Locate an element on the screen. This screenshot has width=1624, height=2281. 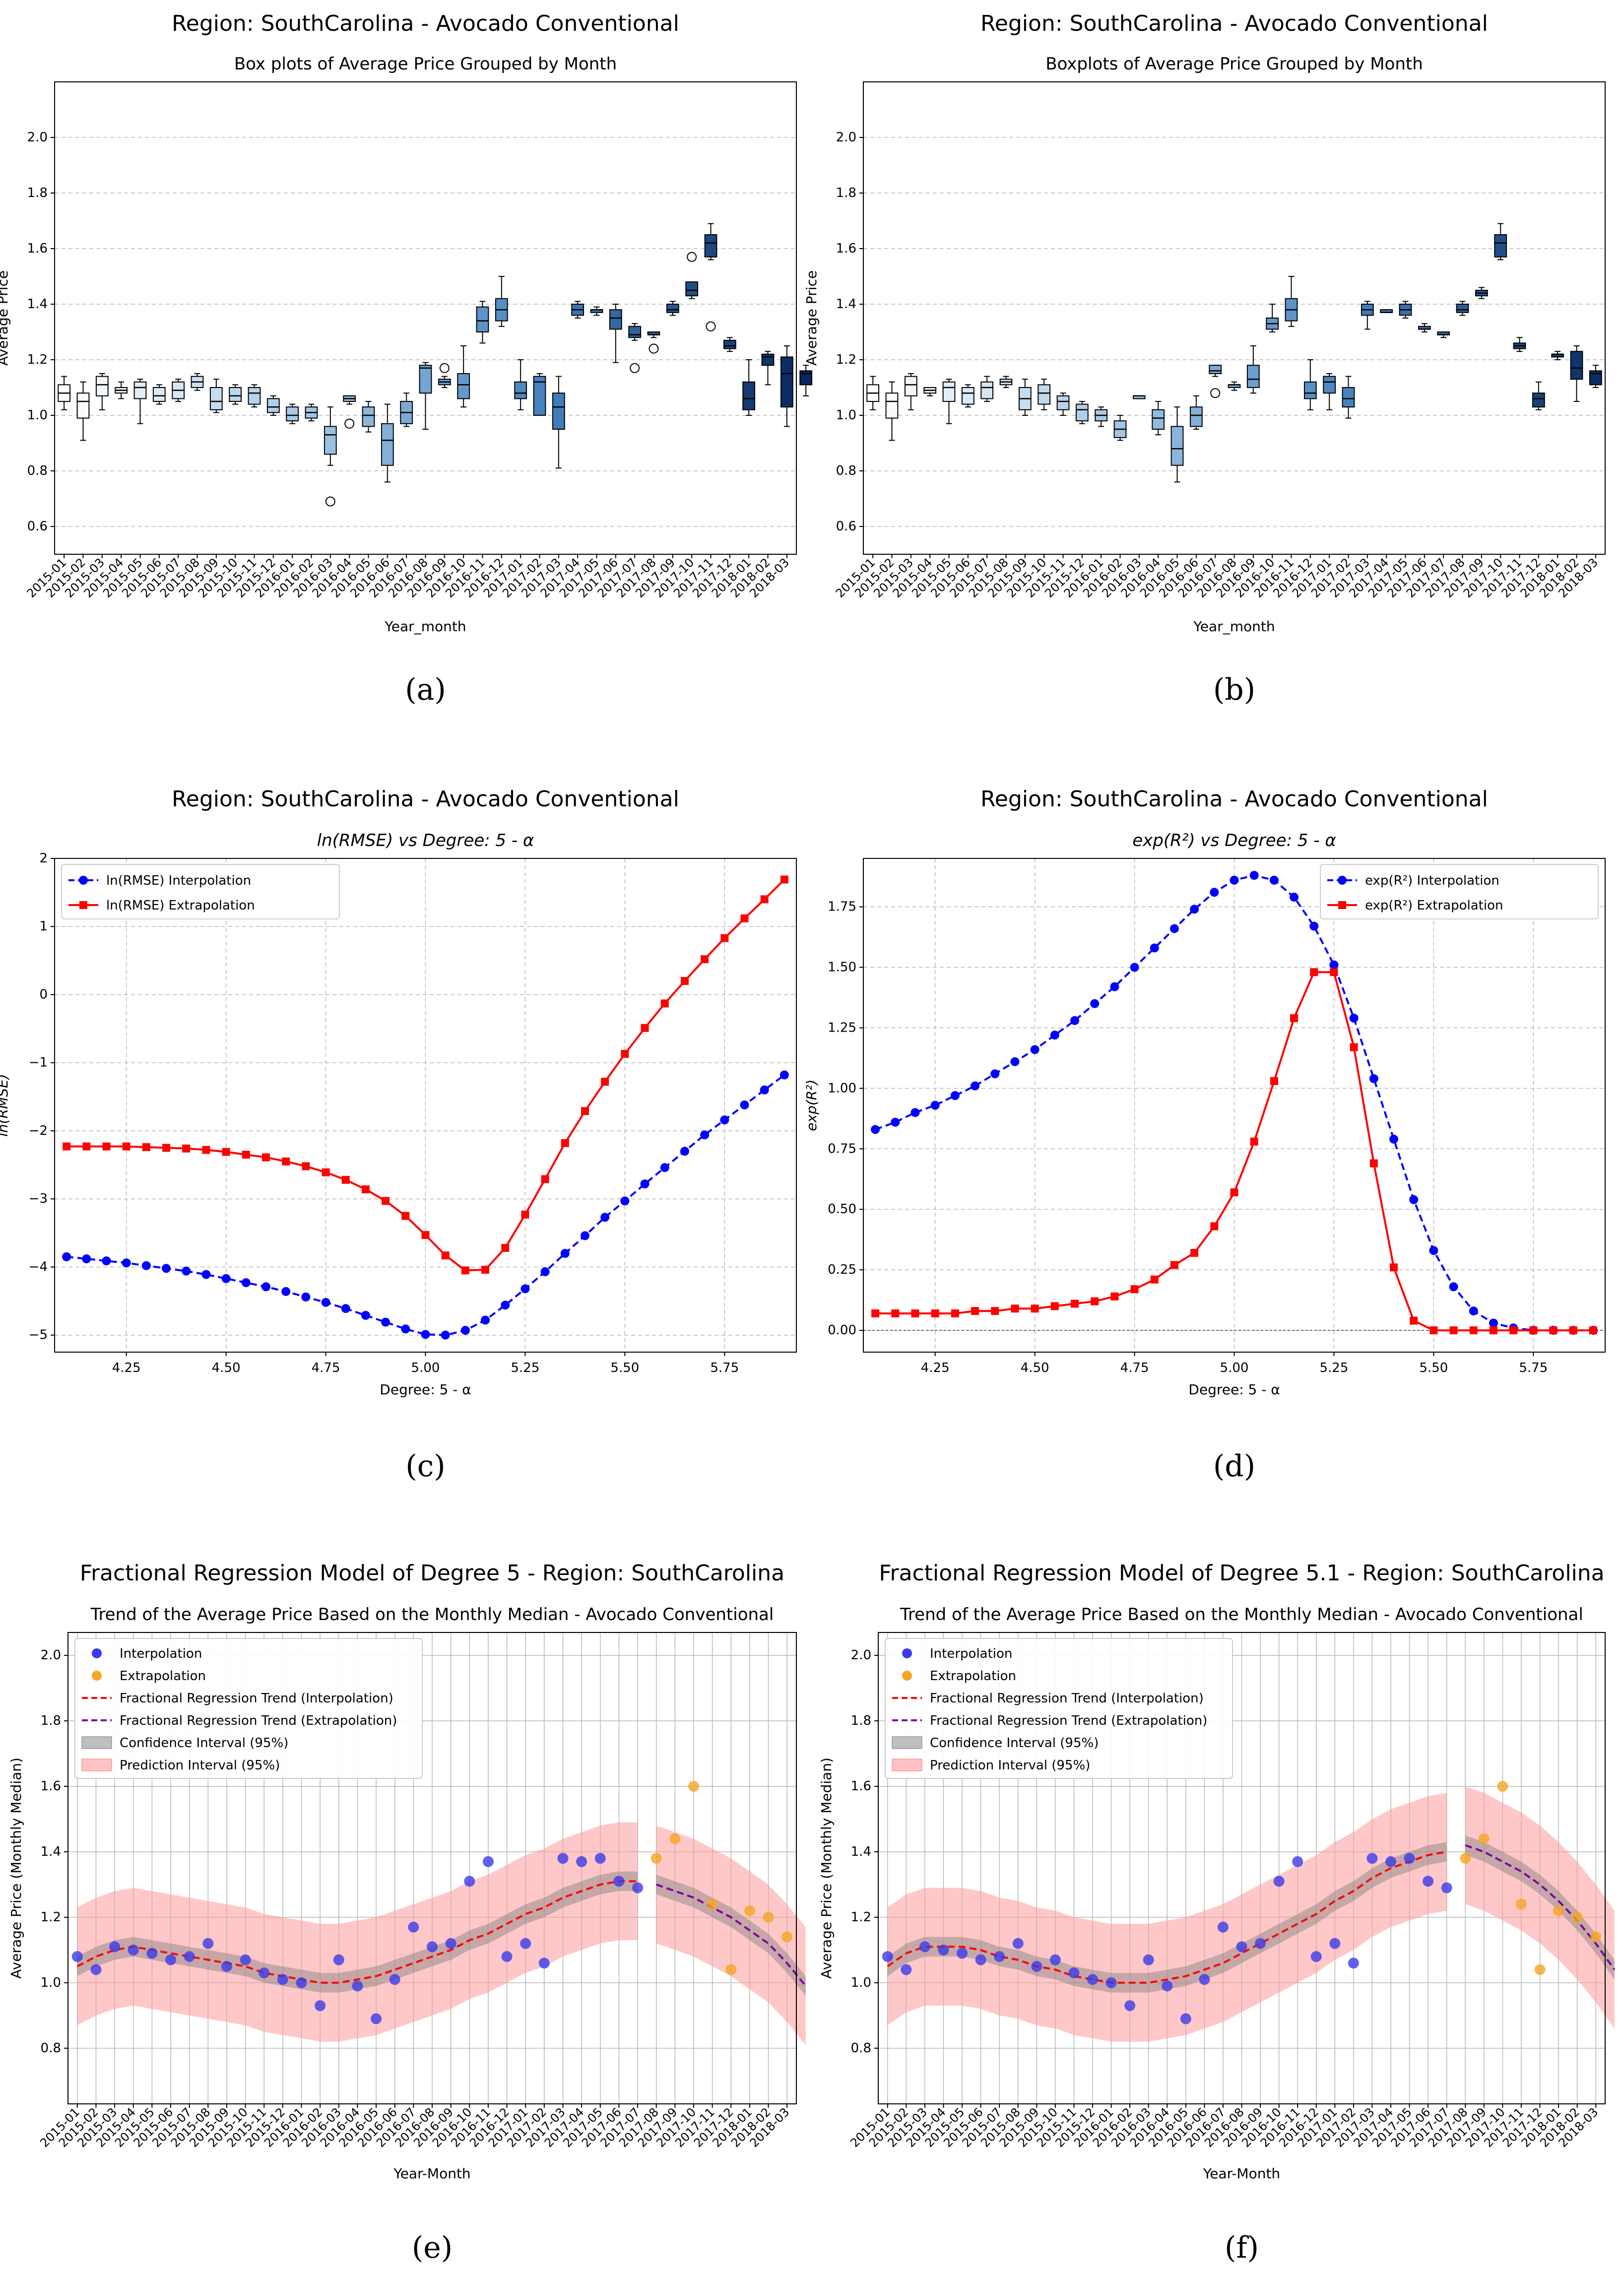
tick-label-x: 5.50 is located at coordinates (624, 1368).